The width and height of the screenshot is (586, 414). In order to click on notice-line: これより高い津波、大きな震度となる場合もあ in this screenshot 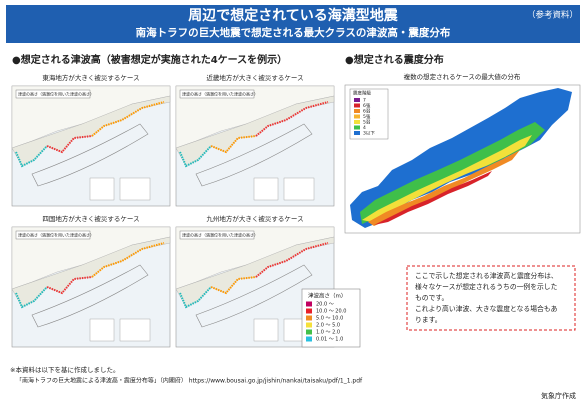, I will do `click(486, 308)`.